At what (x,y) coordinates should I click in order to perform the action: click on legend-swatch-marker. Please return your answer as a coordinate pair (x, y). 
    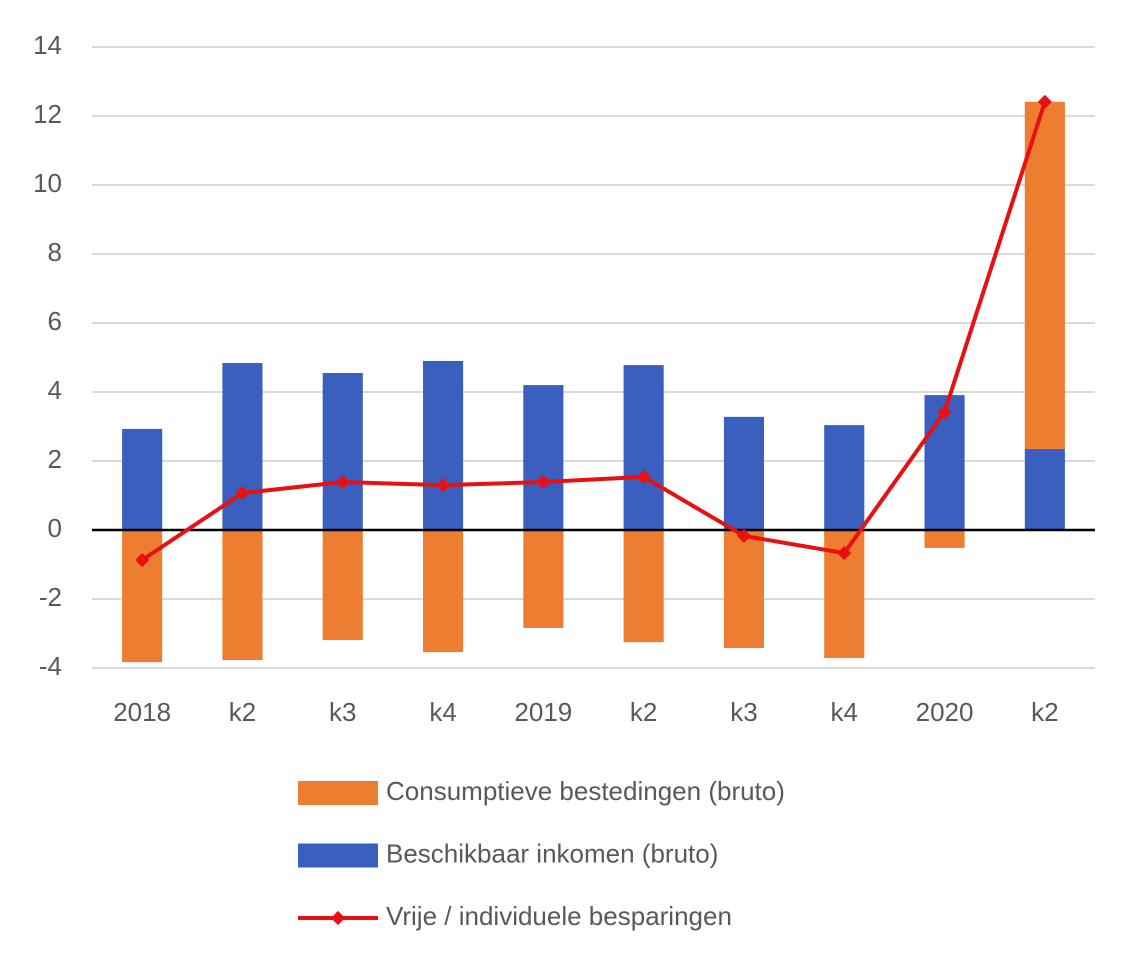
    Looking at the image, I should click on (338, 918).